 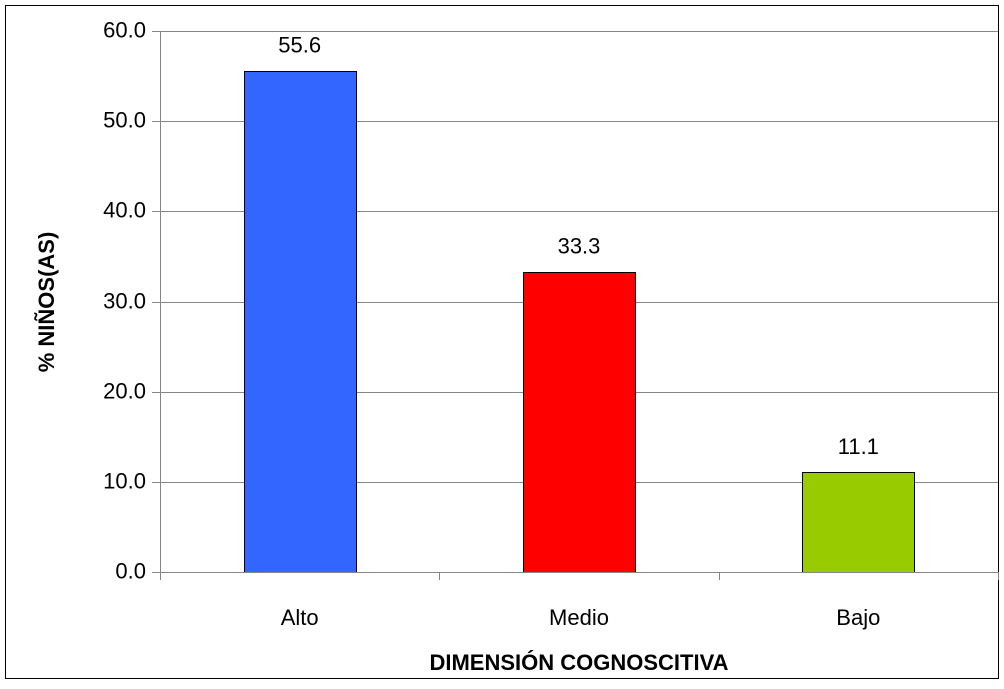 What do you see at coordinates (858, 617) in the screenshot?
I see `category-label-bajo: Bajo` at bounding box center [858, 617].